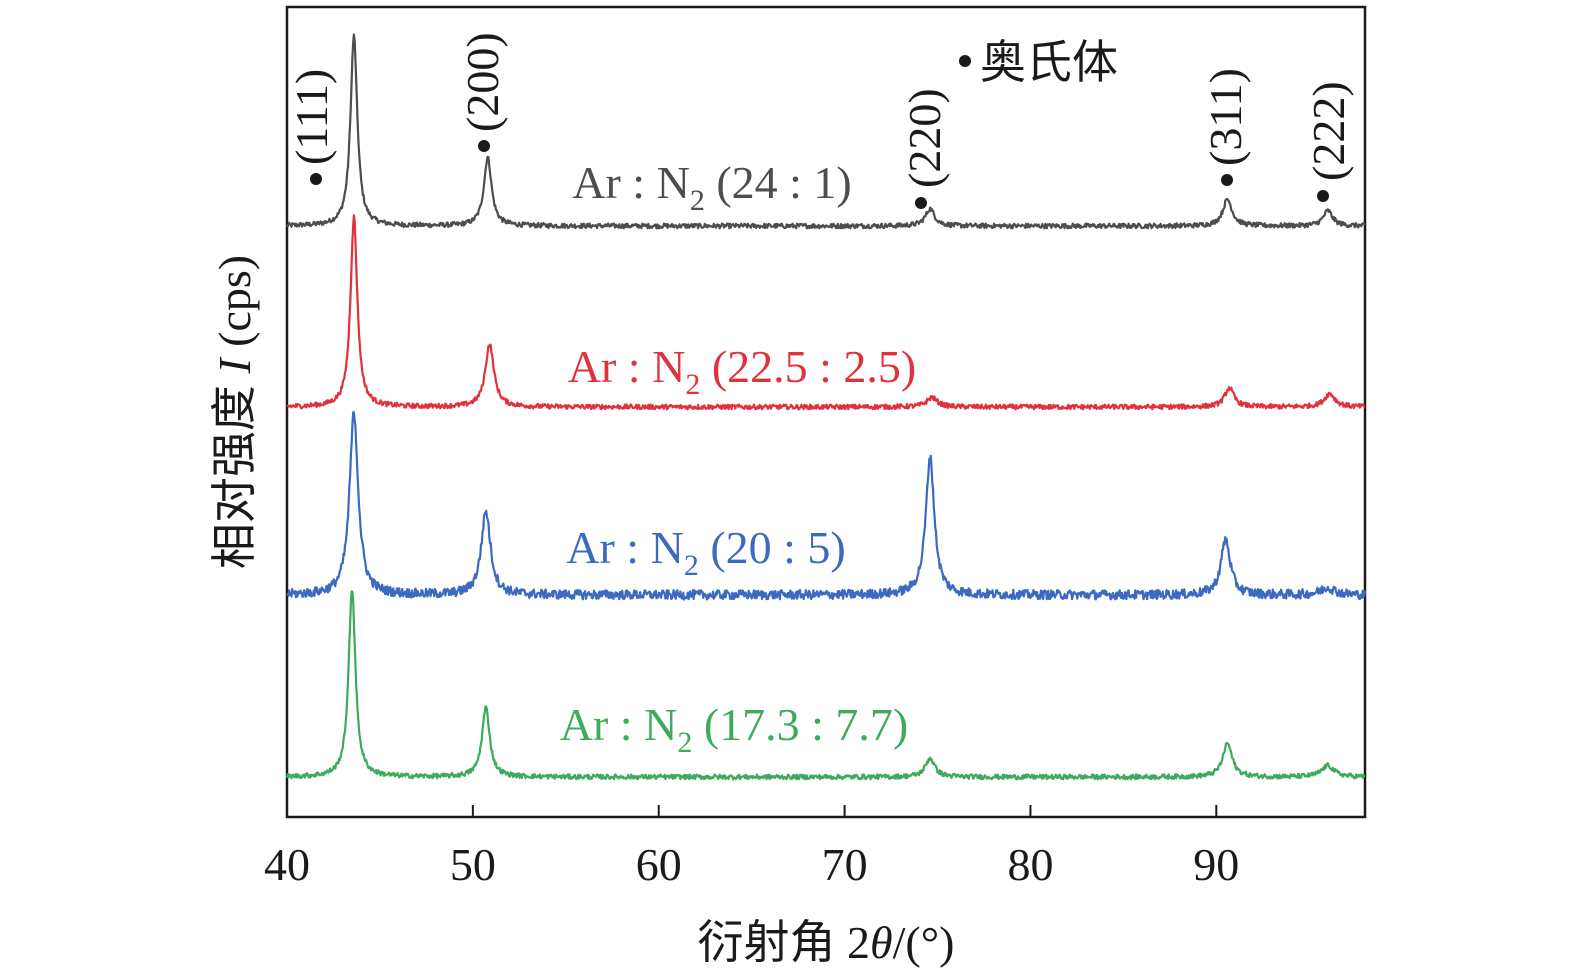 Image resolution: width=1575 pixels, height=976 pixels. What do you see at coordinates (234, 412) in the screenshot?
I see `y-axis-title: 相对强度 I (cps)` at bounding box center [234, 412].